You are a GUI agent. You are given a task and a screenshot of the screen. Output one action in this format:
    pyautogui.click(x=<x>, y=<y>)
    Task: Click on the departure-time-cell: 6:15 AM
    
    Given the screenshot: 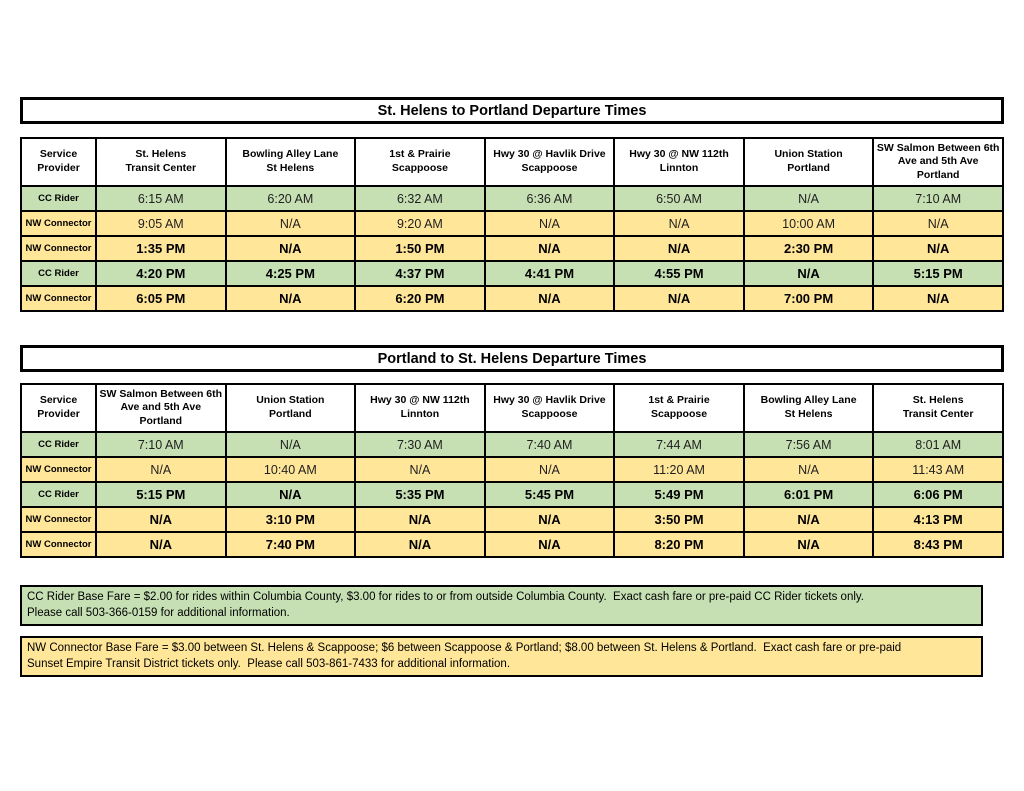 What is the action you would take?
    pyautogui.click(x=161, y=198)
    